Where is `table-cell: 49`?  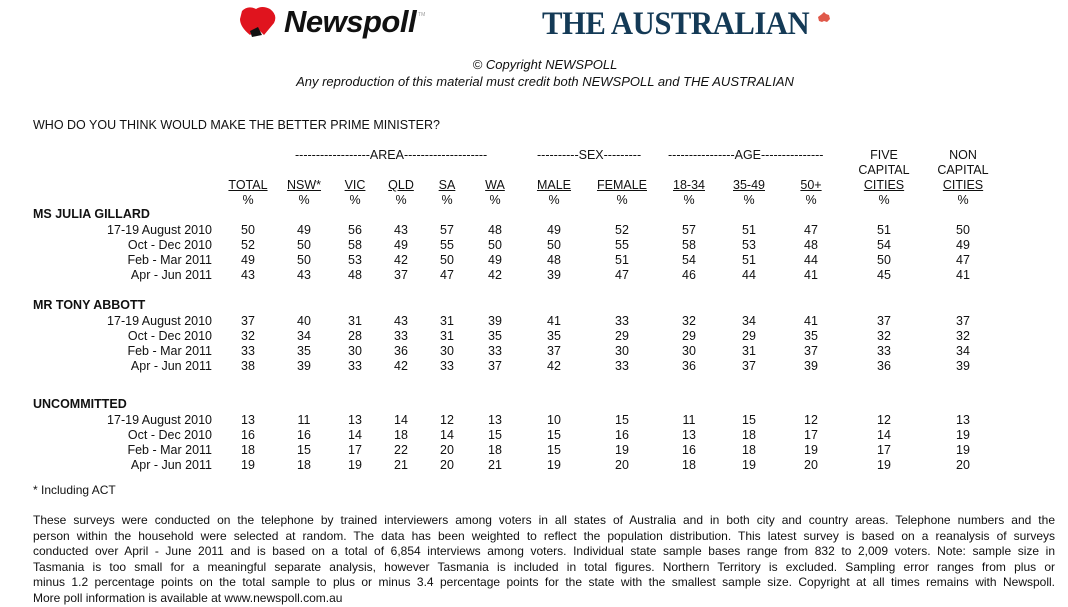
table-cell: 49 is located at coordinates (401, 245).